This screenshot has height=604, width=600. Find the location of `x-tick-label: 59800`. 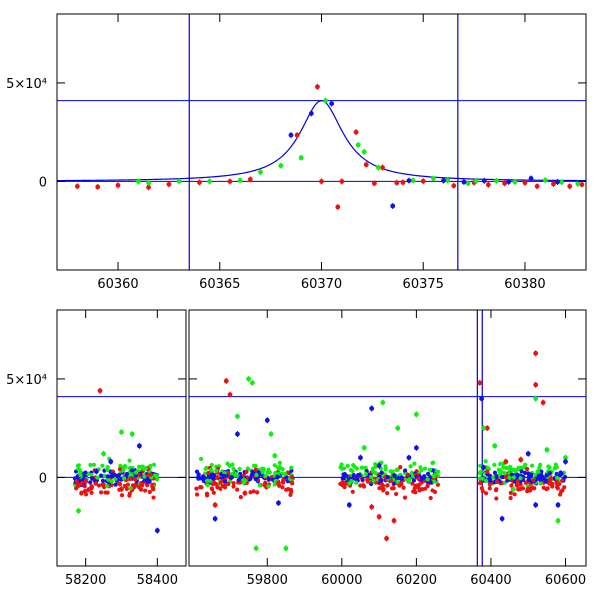

x-tick-label: 59800 is located at coordinates (267, 580).